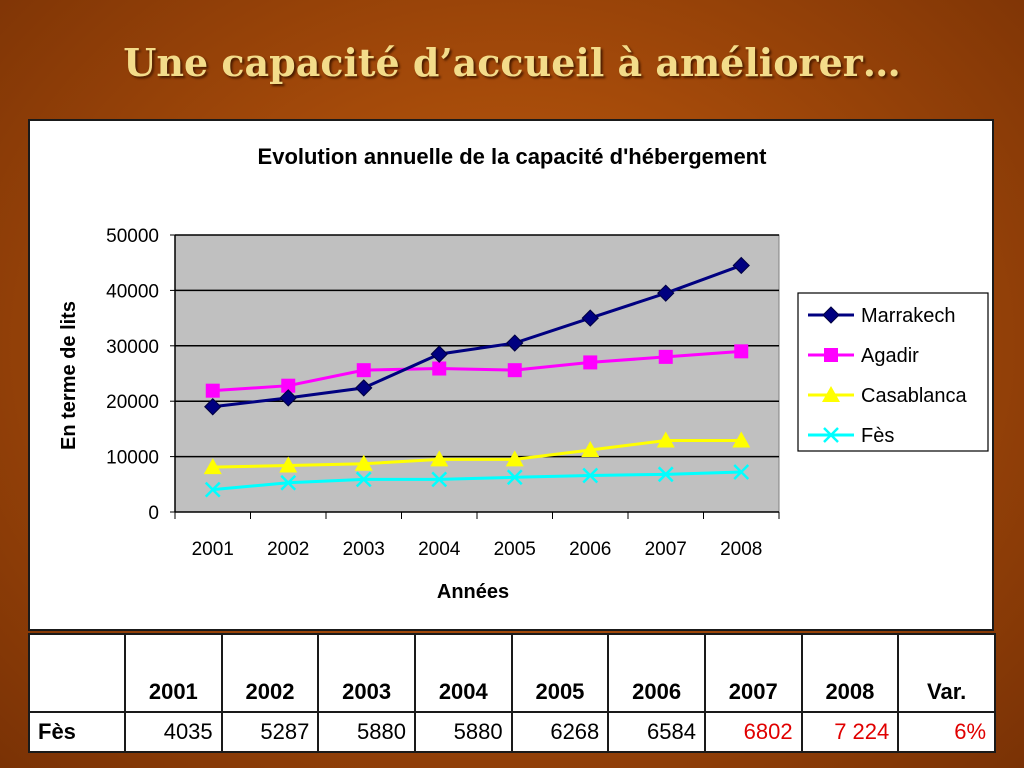  Describe the element at coordinates (173, 673) in the screenshot. I see `table-header-2001: 2001` at that location.